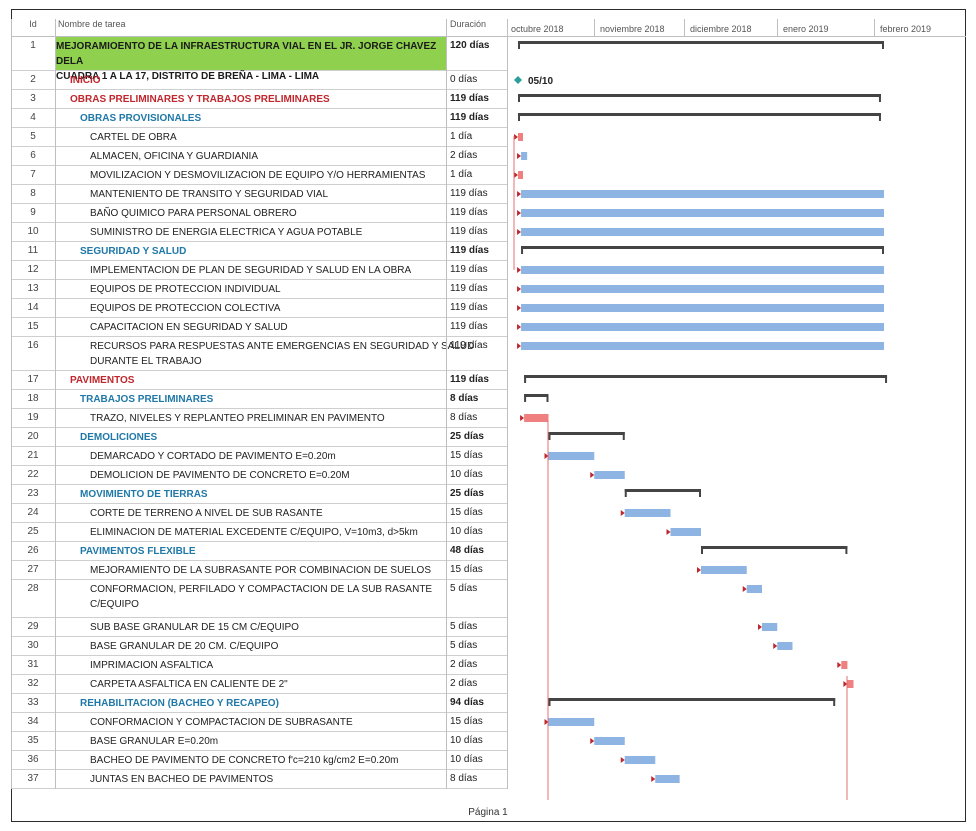  I want to click on task-row: 6 ALMACEN, OFICINA Y GUARDIANIA 2 días, so click(259, 156).